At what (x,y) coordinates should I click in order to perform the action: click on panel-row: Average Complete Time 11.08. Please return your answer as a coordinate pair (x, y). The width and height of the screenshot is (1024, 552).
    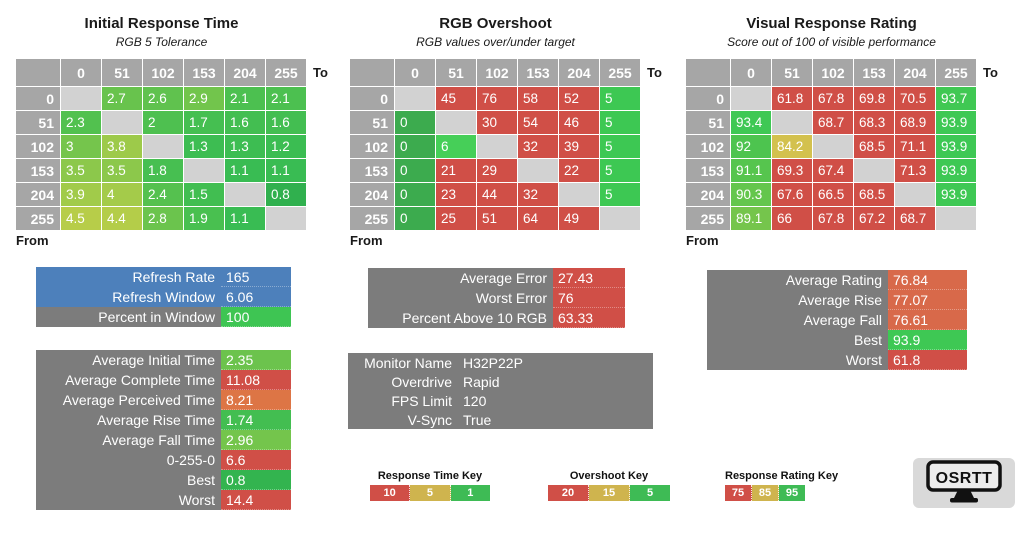
    Looking at the image, I should click on (163, 380).